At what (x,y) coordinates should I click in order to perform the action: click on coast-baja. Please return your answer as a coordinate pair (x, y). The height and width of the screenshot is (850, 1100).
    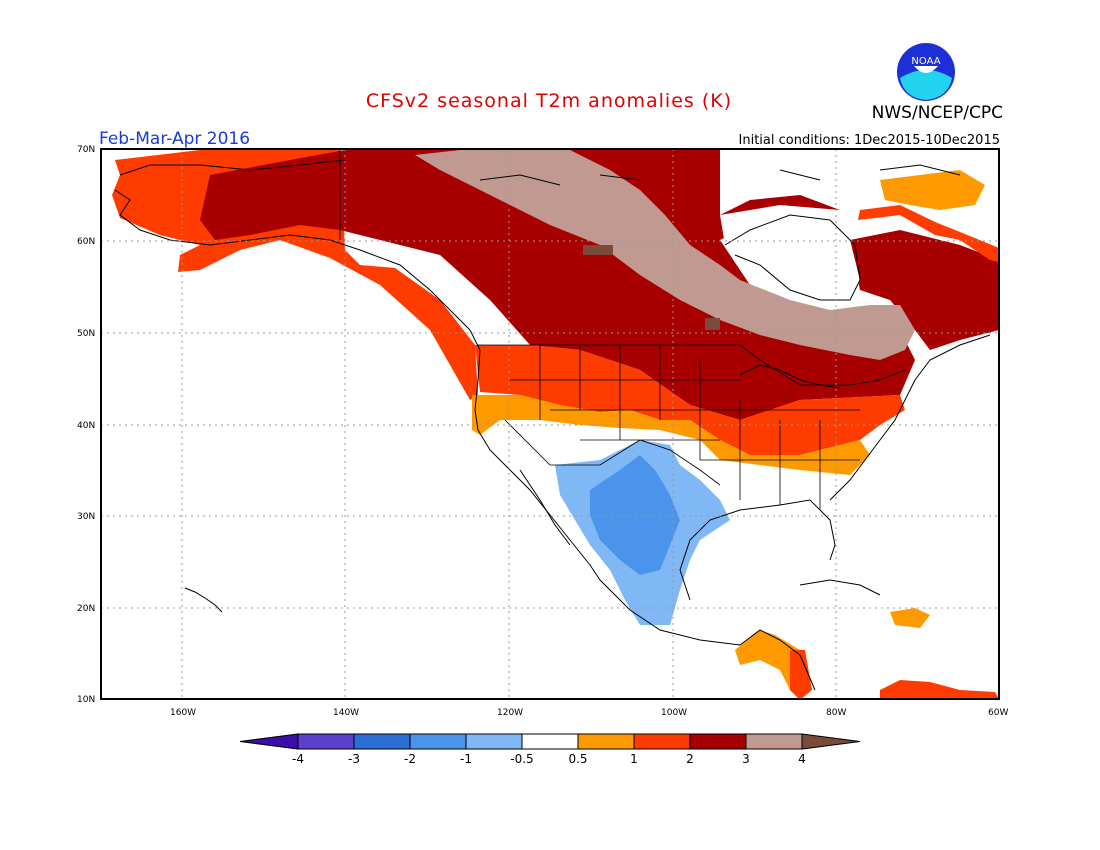
    Looking at the image, I should click on (545, 507).